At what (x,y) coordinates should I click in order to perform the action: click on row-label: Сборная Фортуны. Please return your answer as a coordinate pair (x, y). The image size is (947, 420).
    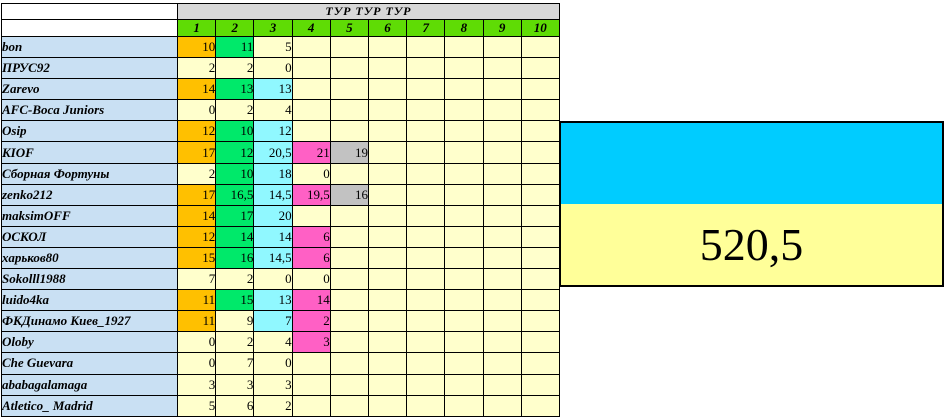
    Looking at the image, I should click on (89, 173).